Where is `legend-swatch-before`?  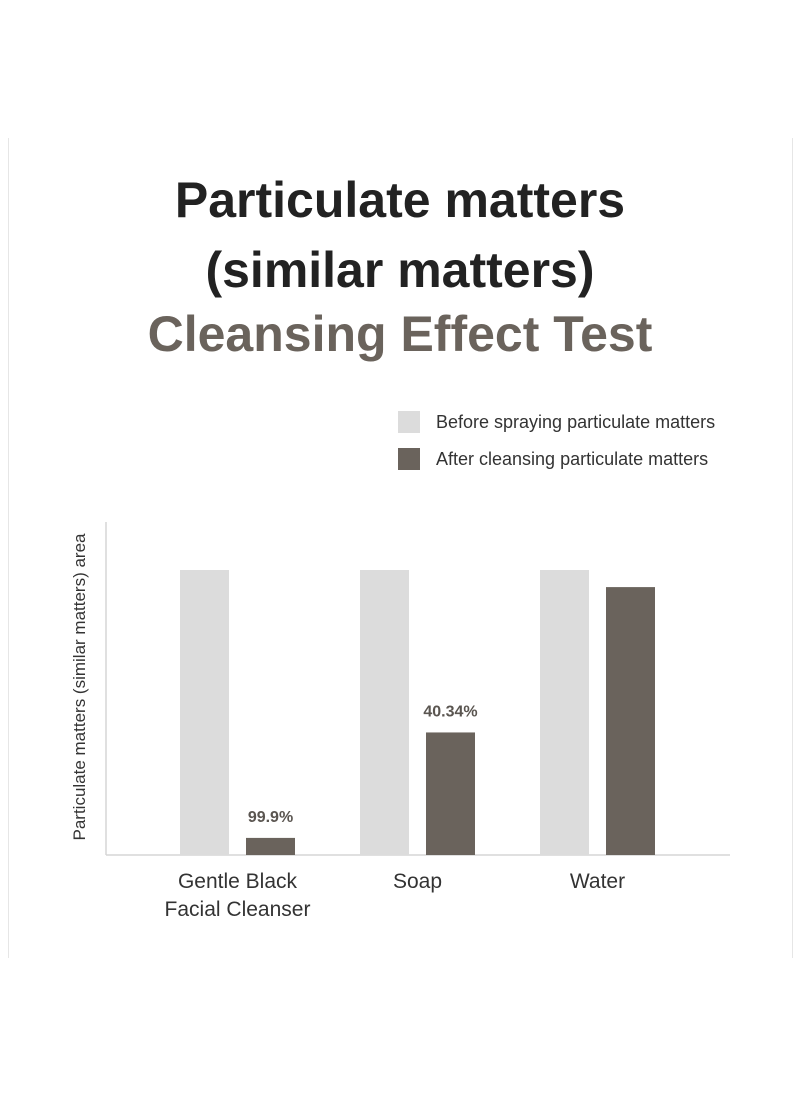
legend-swatch-before is located at coordinates (409, 422).